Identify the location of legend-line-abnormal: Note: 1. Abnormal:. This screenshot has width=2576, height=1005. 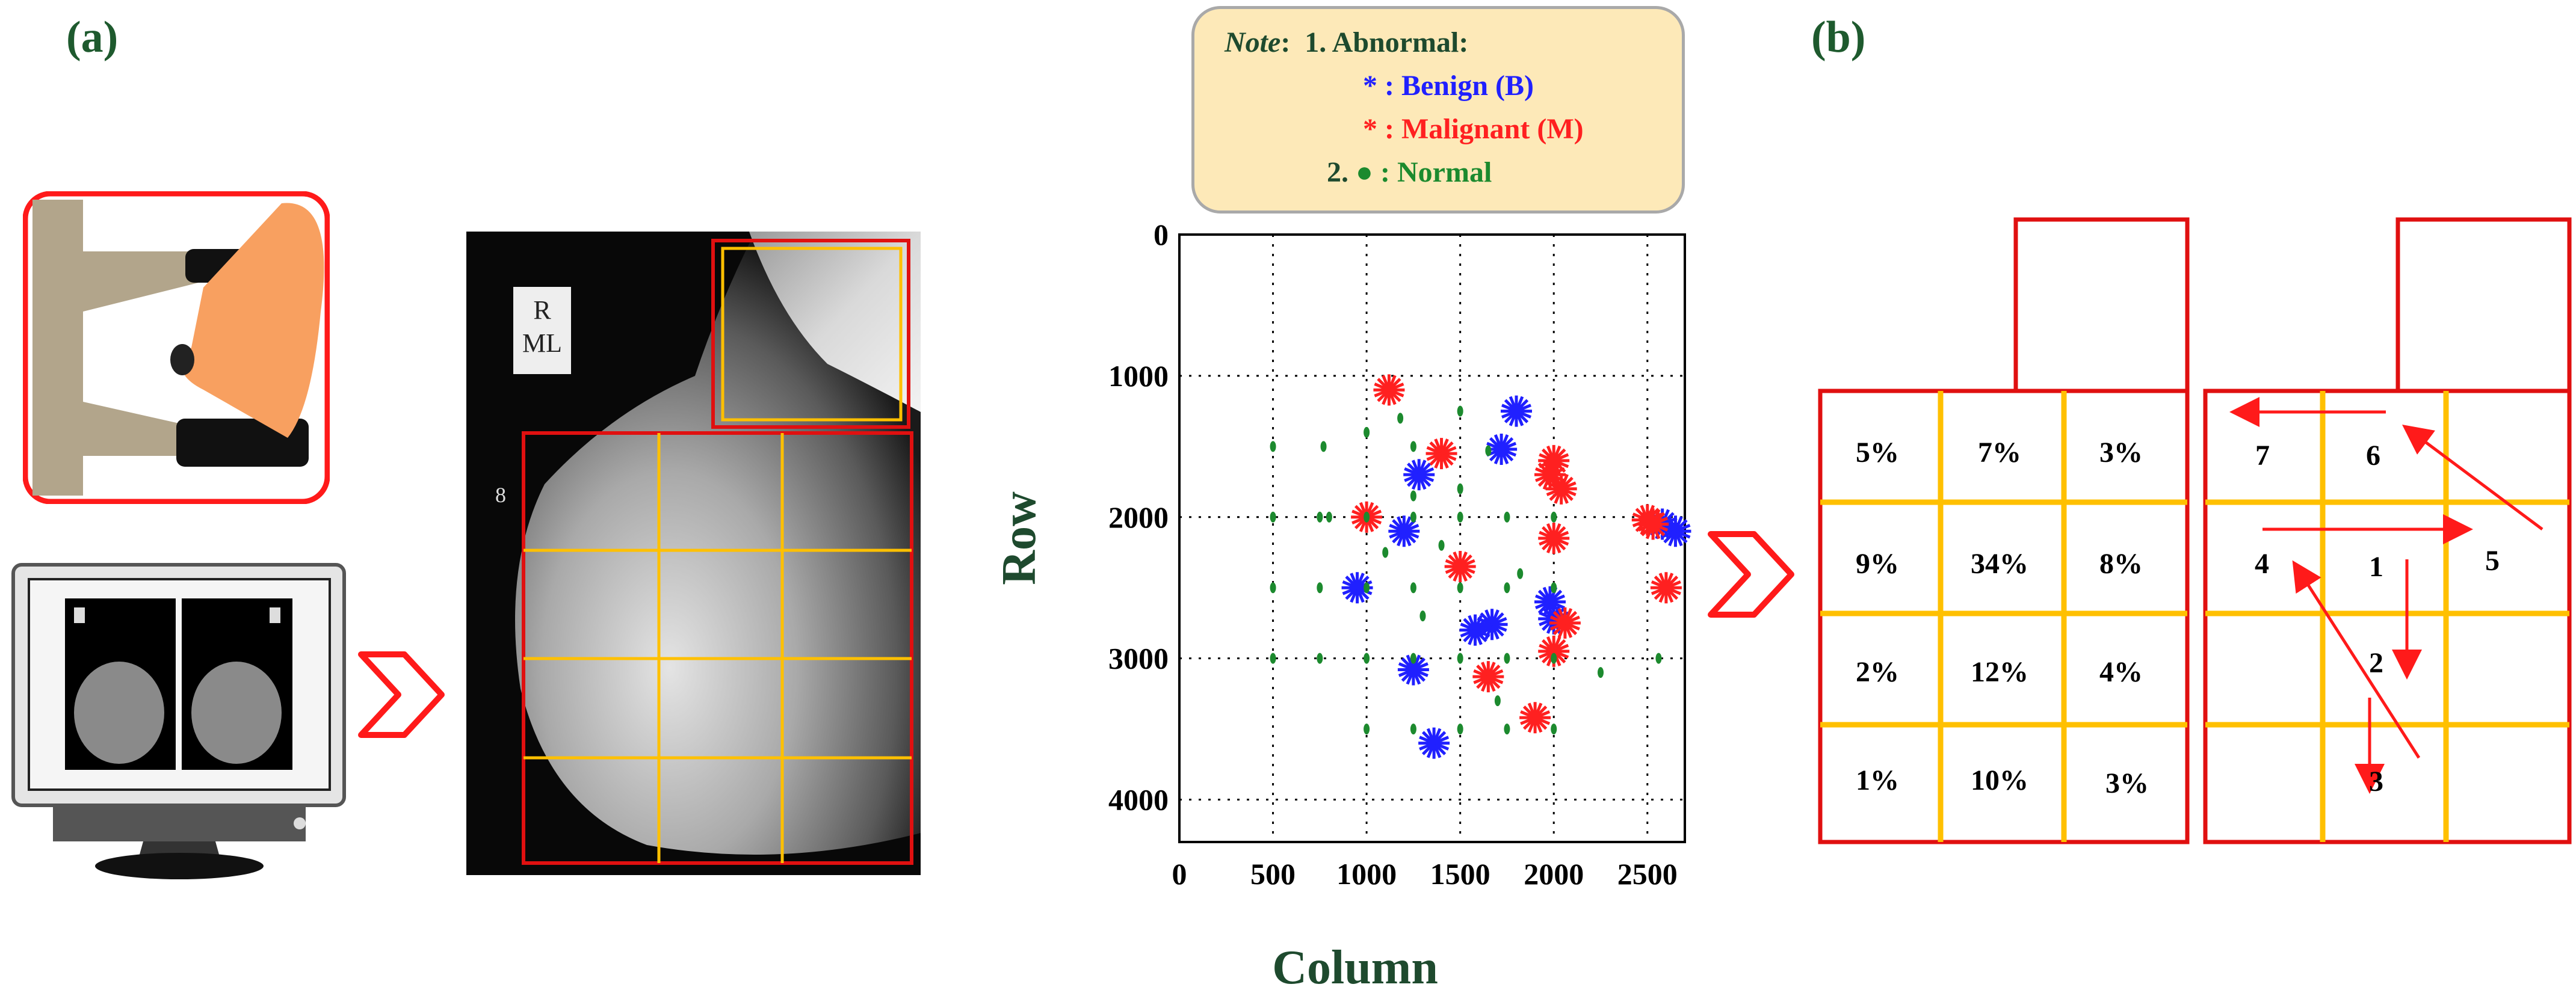
(1346, 42).